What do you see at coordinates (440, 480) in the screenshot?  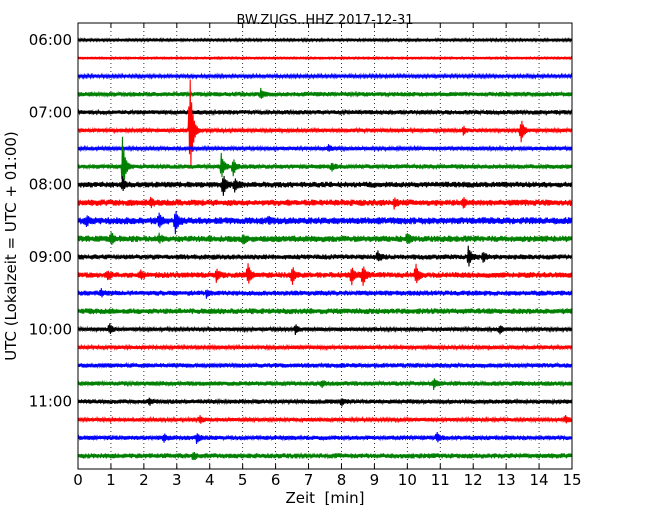 I see `x-tick-label: 11` at bounding box center [440, 480].